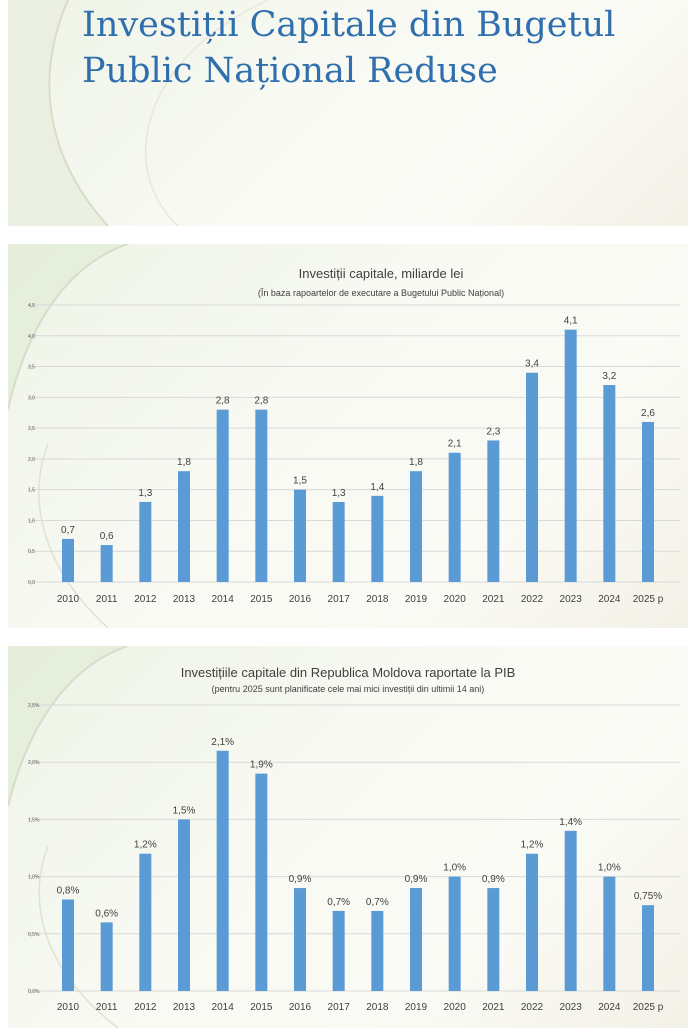 This screenshot has width=696, height=1028. I want to click on y-tick-label: 0,5%, so click(34, 935).